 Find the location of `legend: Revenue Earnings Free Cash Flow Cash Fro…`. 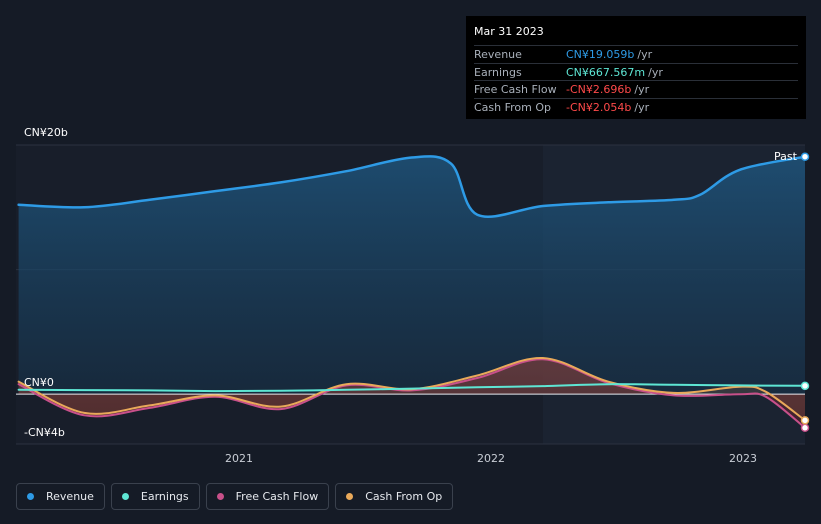

legend: Revenue Earnings Free Cash Flow Cash Fro… is located at coordinates (235, 496).